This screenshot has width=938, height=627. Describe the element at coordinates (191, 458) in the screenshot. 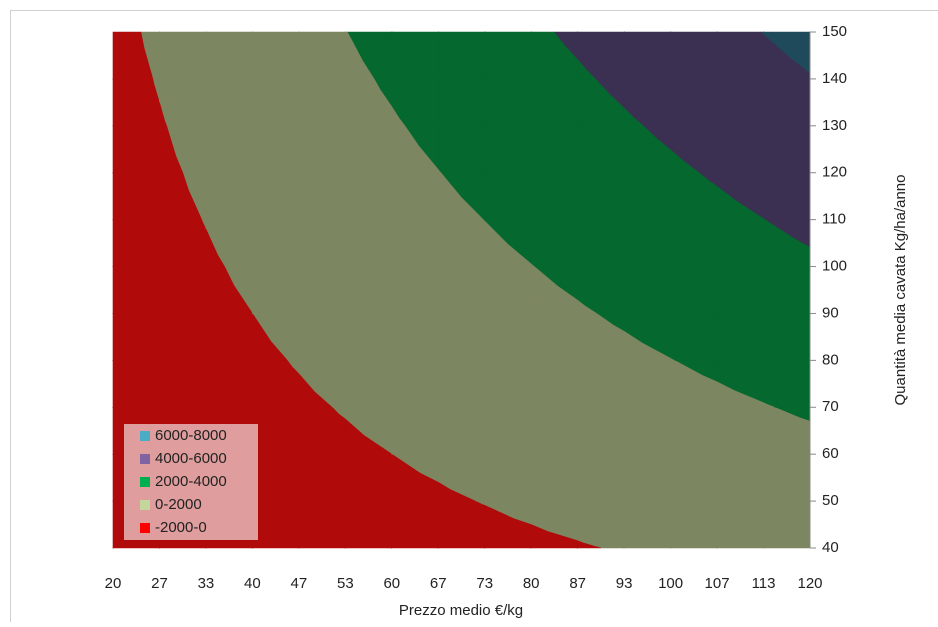

I see `legend-label: 4000-6000` at that location.